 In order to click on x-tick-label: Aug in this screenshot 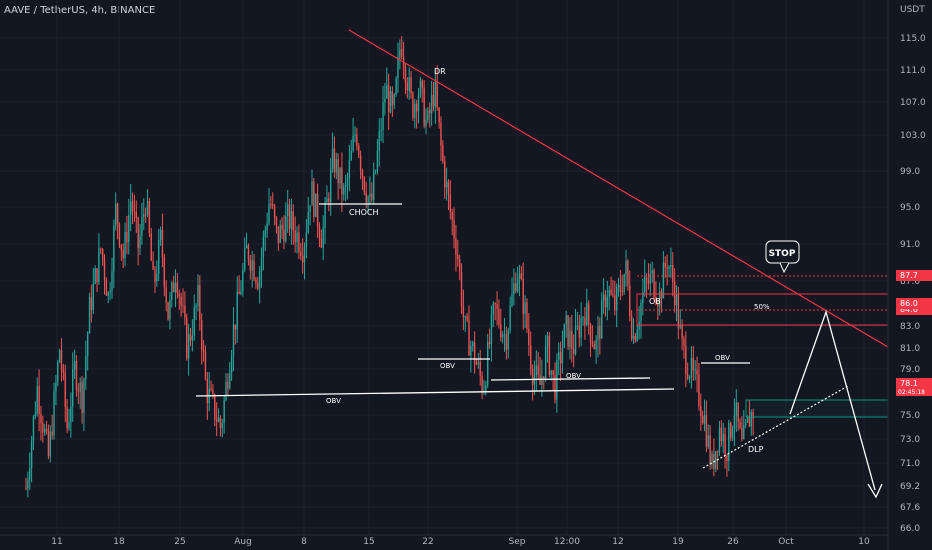, I will do `click(243, 542)`.